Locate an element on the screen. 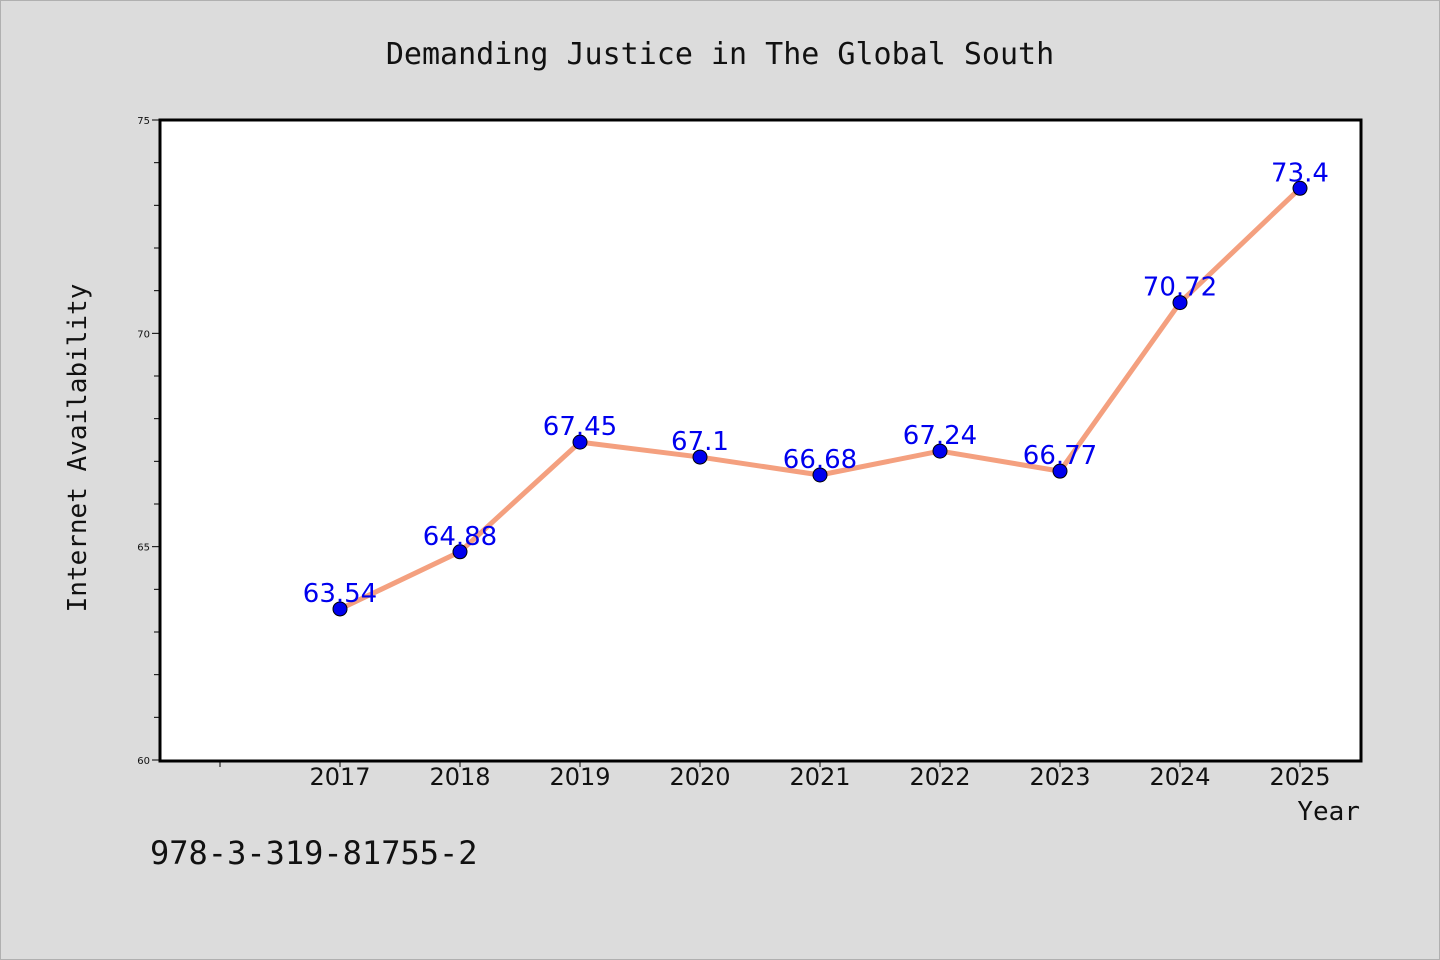 This screenshot has width=1440, height=960. x-tick-label: 2017 is located at coordinates (339, 777).